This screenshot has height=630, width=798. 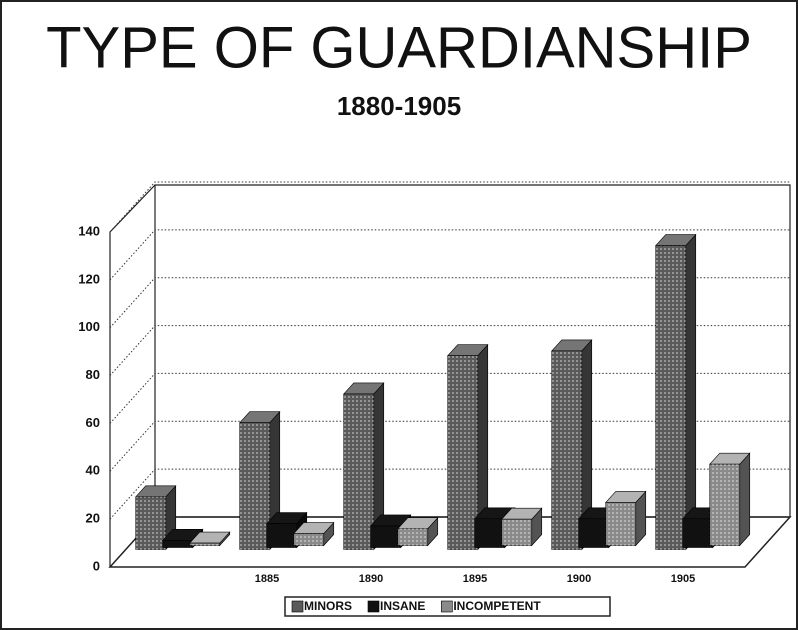 What do you see at coordinates (475, 579) in the screenshot?
I see `x-tick-label: 1895` at bounding box center [475, 579].